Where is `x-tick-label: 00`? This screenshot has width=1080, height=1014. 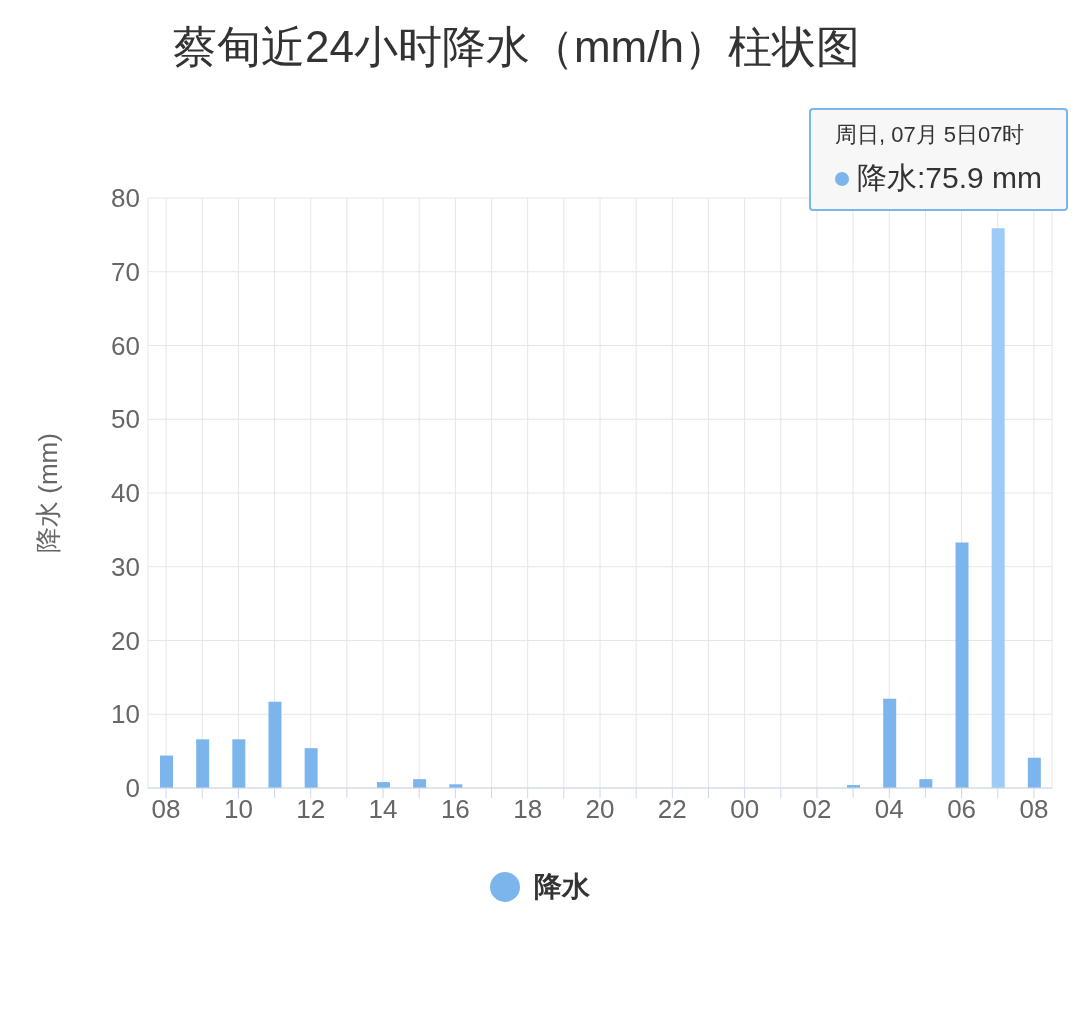 x-tick-label: 00 is located at coordinates (745, 809).